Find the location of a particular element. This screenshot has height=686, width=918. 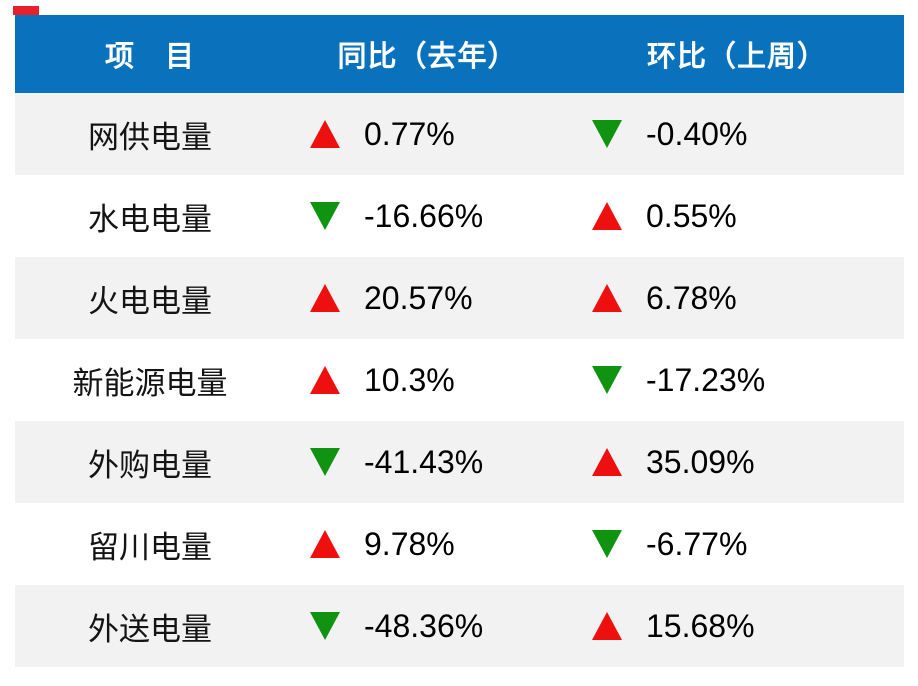

yoy-cell: -41.43% is located at coordinates (427, 462).